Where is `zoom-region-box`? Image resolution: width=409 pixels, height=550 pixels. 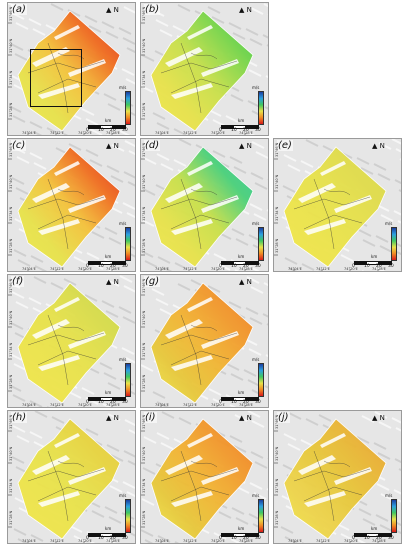 zoom-region-box is located at coordinates (56, 78).